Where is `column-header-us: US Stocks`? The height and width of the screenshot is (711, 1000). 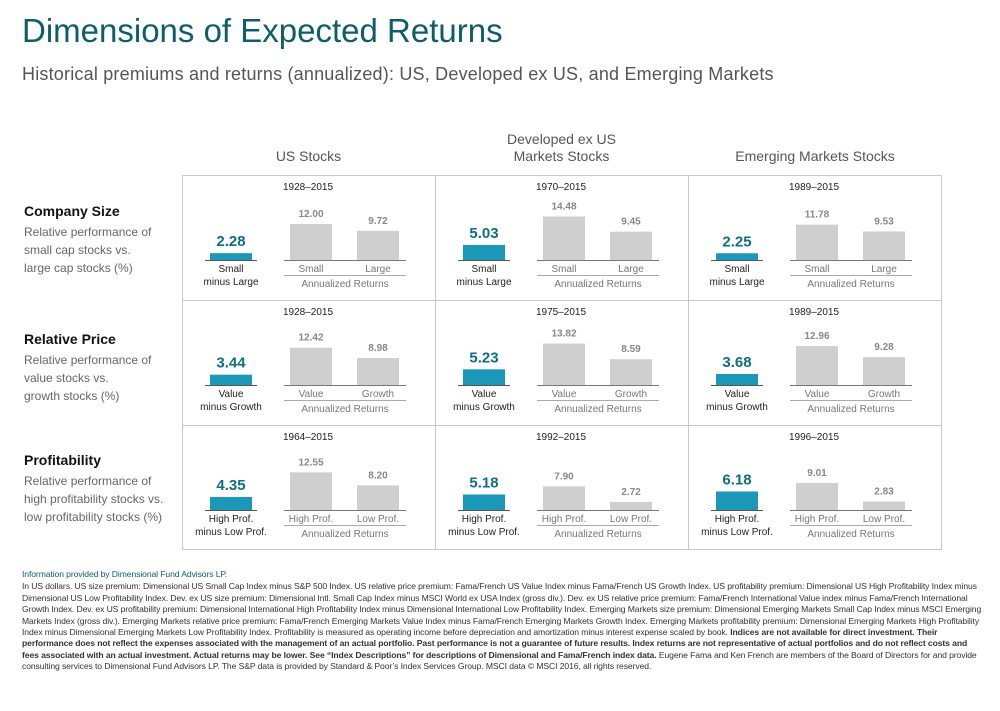
column-header-us: US Stocks is located at coordinates (308, 156).